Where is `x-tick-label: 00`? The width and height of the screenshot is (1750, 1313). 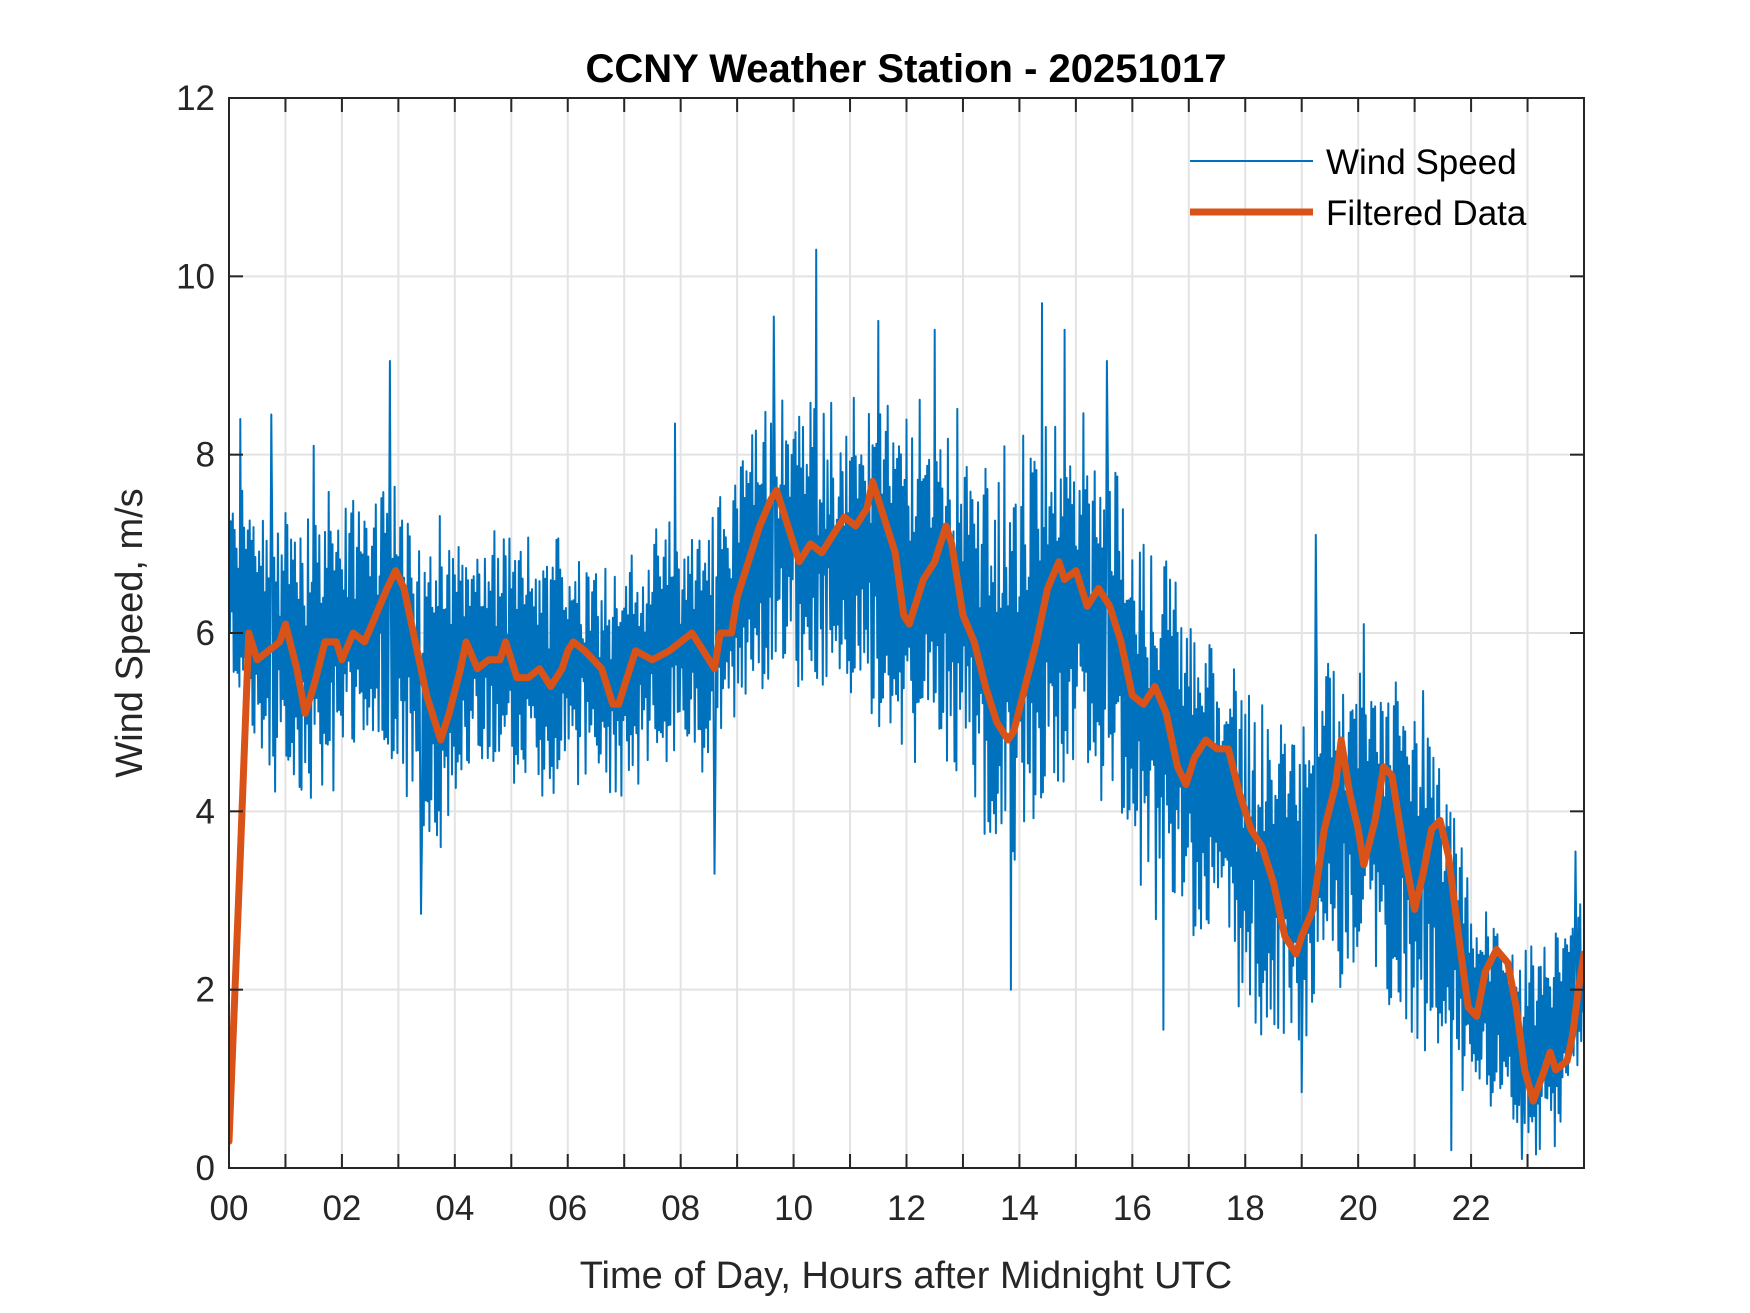 x-tick-label: 00 is located at coordinates (229, 1208).